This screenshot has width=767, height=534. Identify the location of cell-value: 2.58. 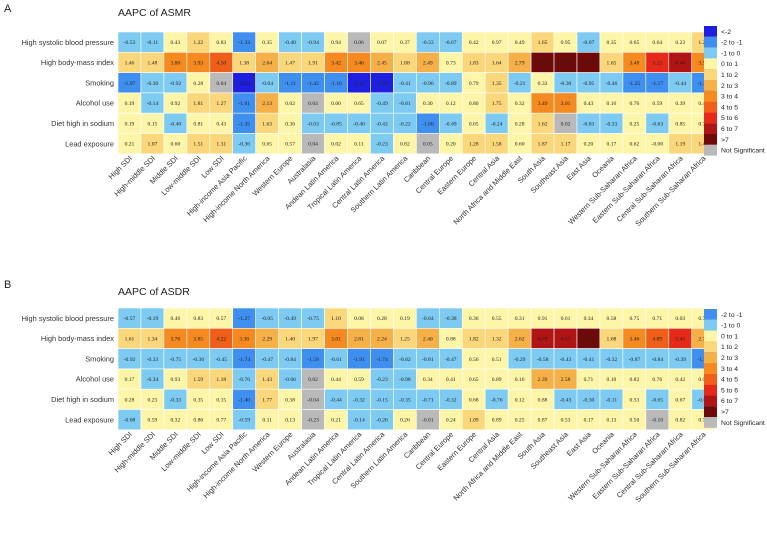
(566, 380).